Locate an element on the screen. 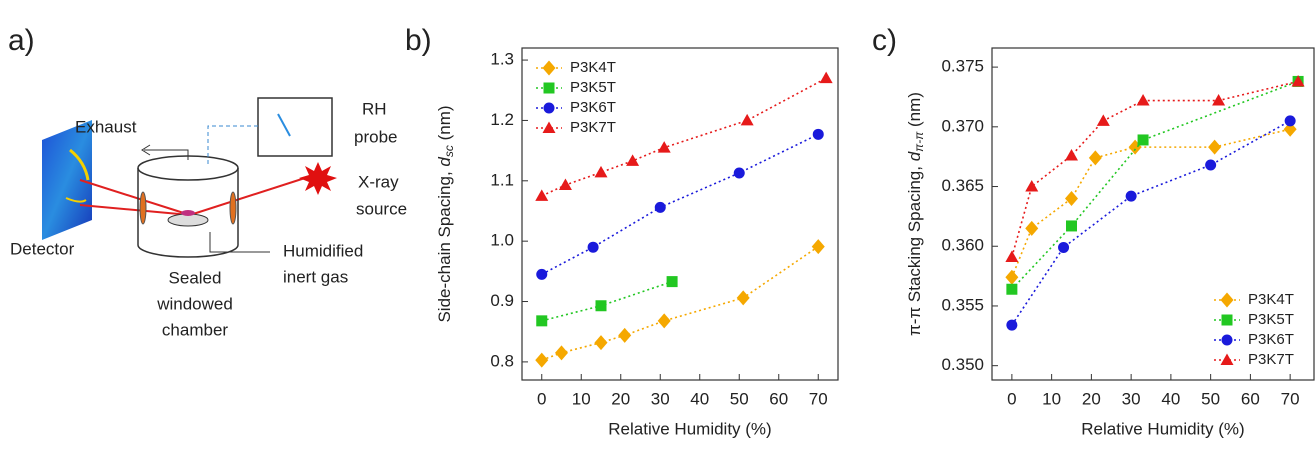  chamber-body is located at coordinates (188, 213).